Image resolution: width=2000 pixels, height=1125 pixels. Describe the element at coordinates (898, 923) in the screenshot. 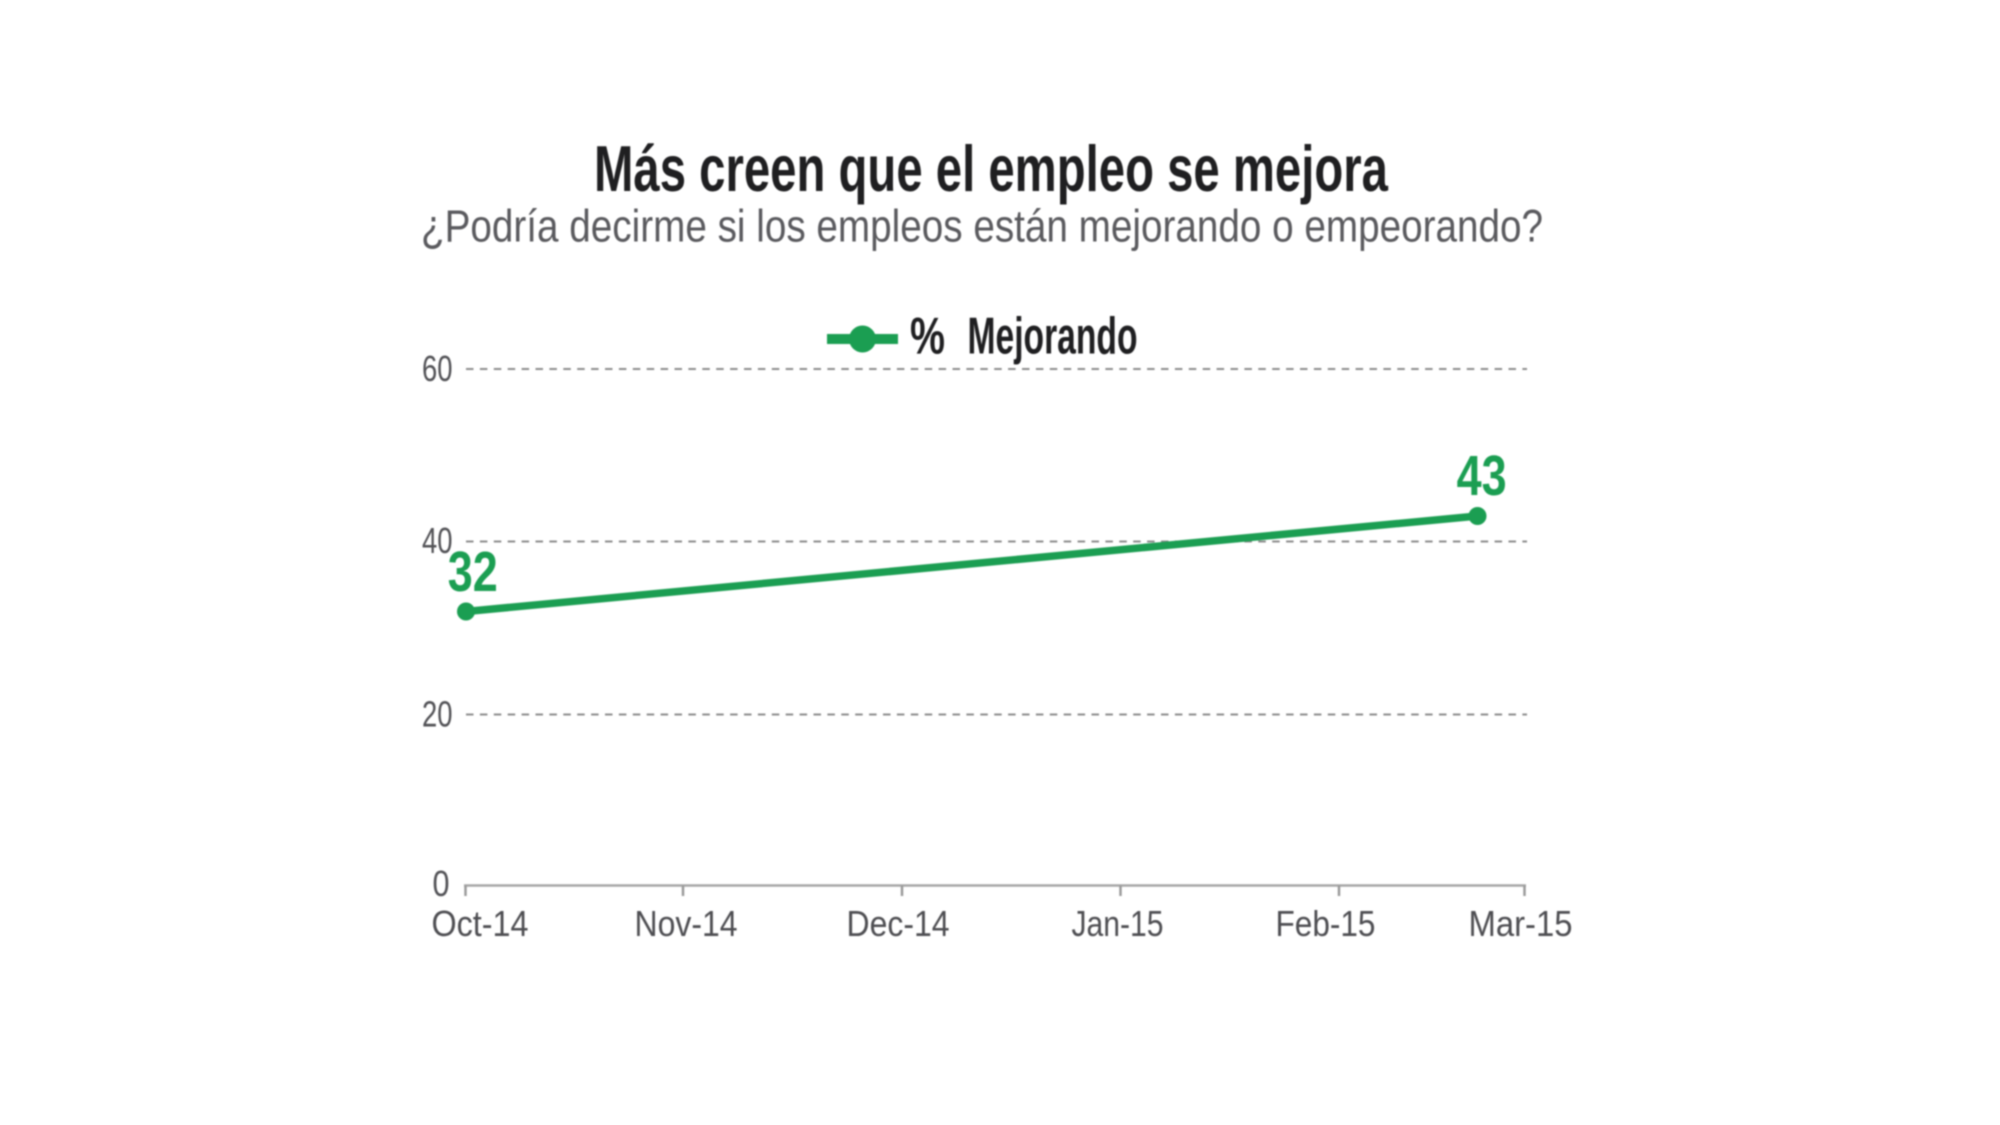

I see `svg-text: Dec-14` at that location.